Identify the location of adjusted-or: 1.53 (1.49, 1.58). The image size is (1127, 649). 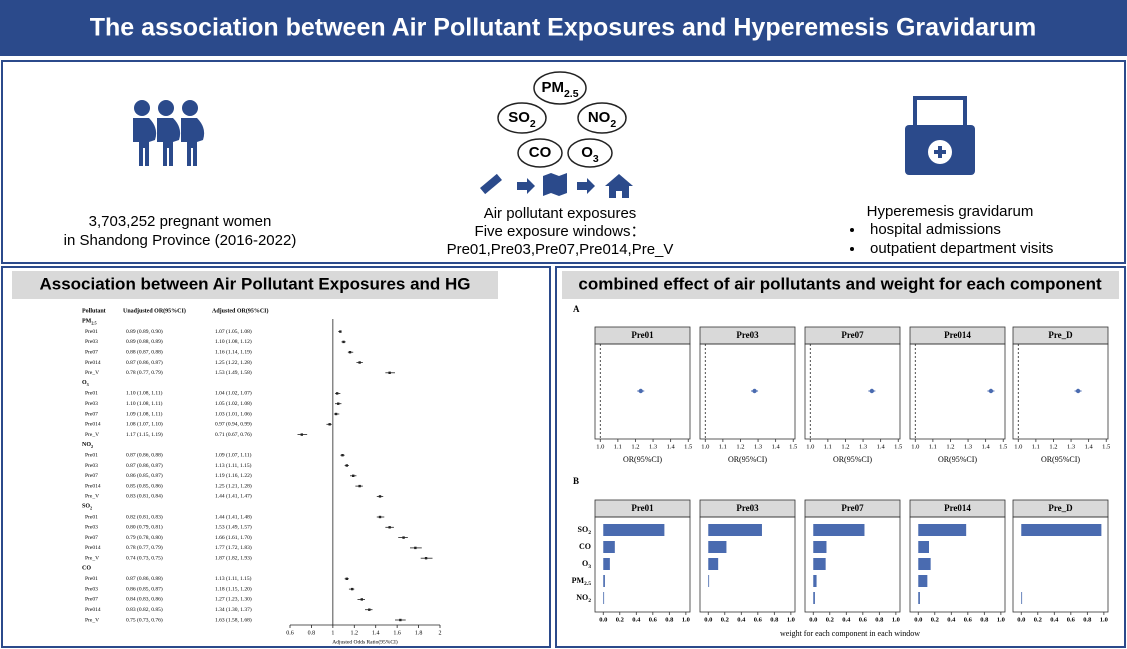
(233, 372).